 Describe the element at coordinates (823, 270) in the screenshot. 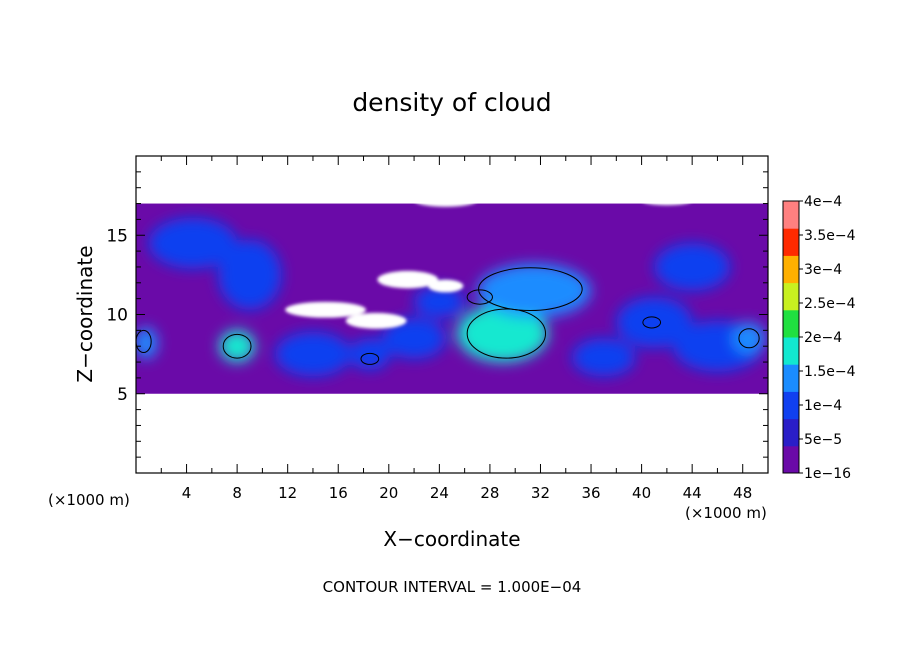

I see `colorbar-label: 3e−4` at that location.